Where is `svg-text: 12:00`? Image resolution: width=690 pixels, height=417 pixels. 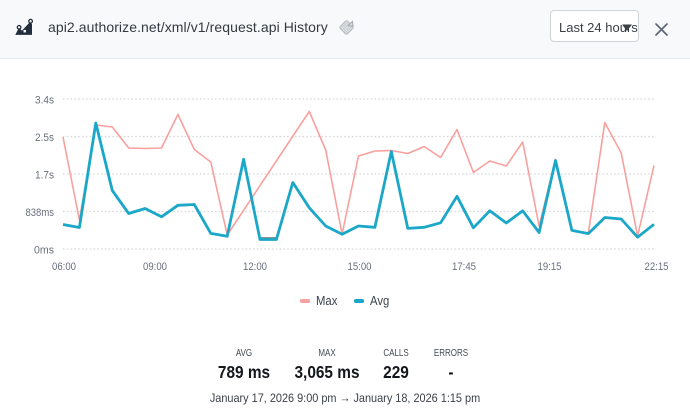 svg-text: 12:00 is located at coordinates (255, 267).